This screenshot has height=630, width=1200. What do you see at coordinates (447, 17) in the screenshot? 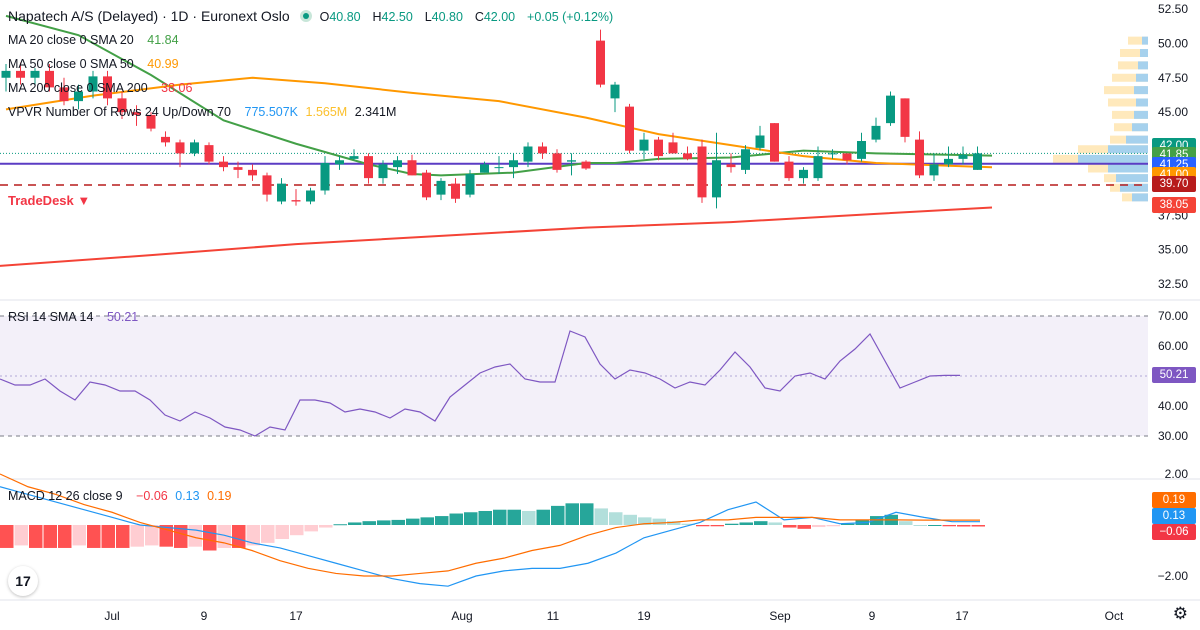
I see `low-value: 40.80` at bounding box center [447, 17].